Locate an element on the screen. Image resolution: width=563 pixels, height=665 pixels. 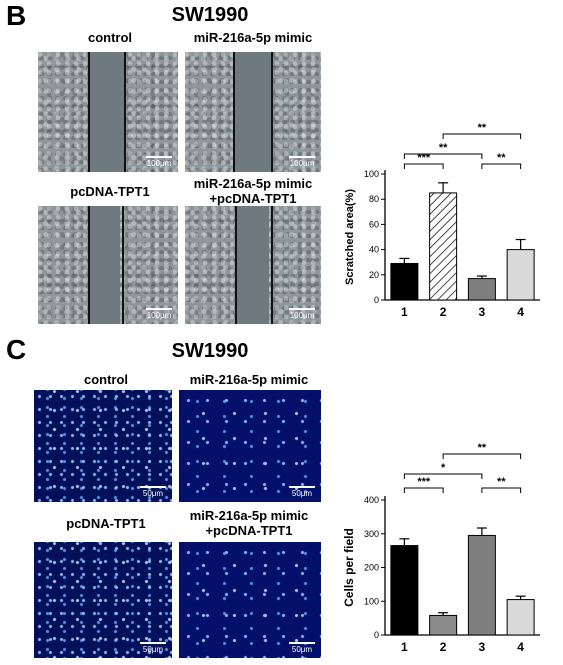
panel-b-letter: B is located at coordinates (16, 15).